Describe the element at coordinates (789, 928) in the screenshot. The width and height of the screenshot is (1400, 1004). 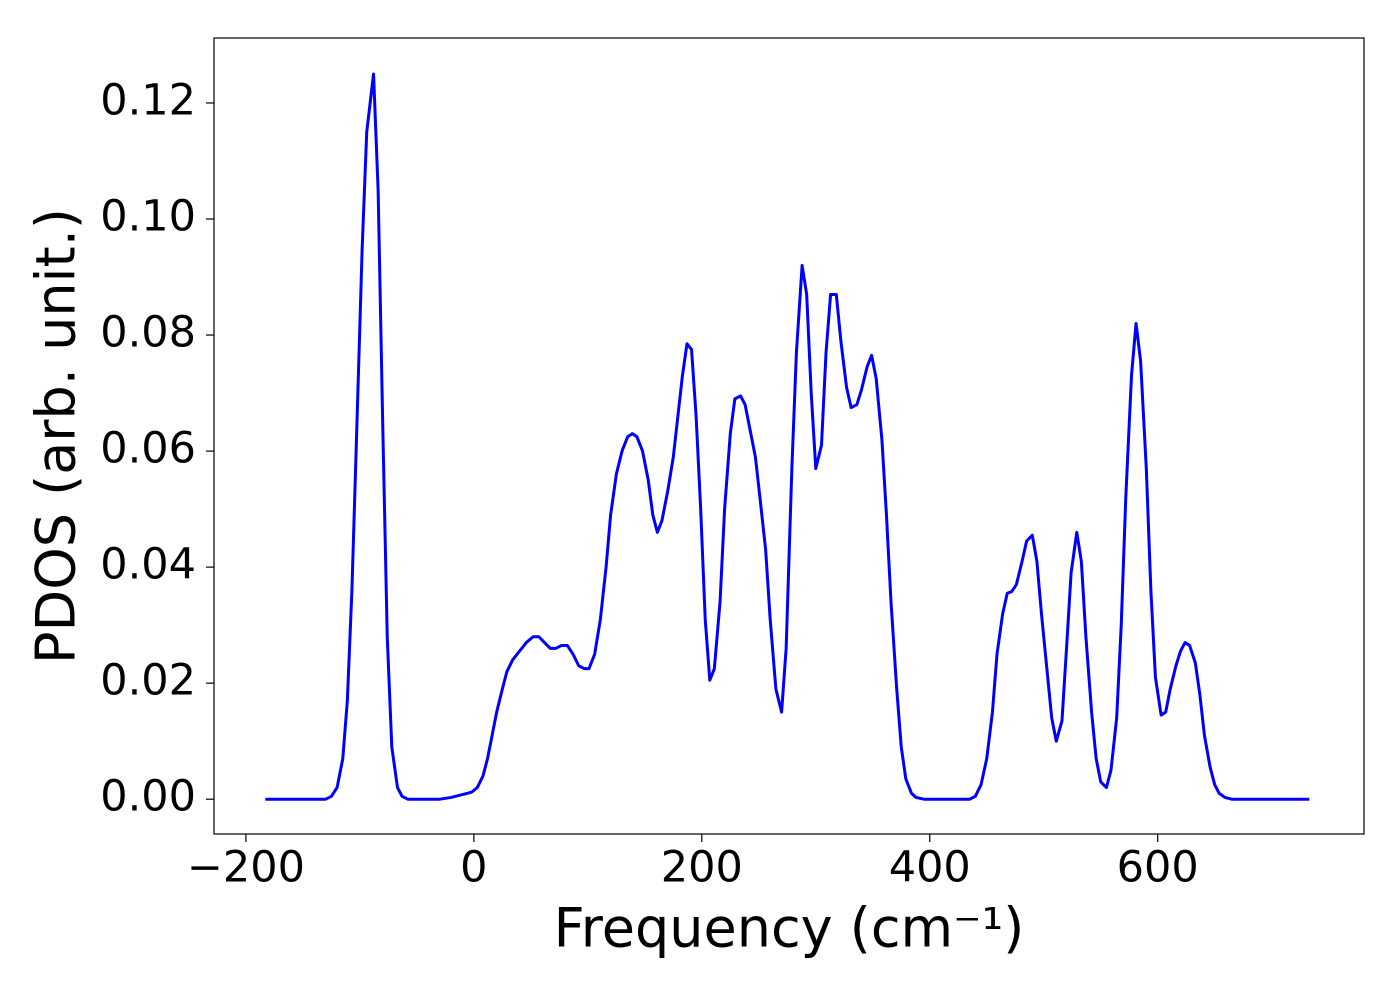
I see `x-axis-label: Frequency (cm⁻¹)` at that location.